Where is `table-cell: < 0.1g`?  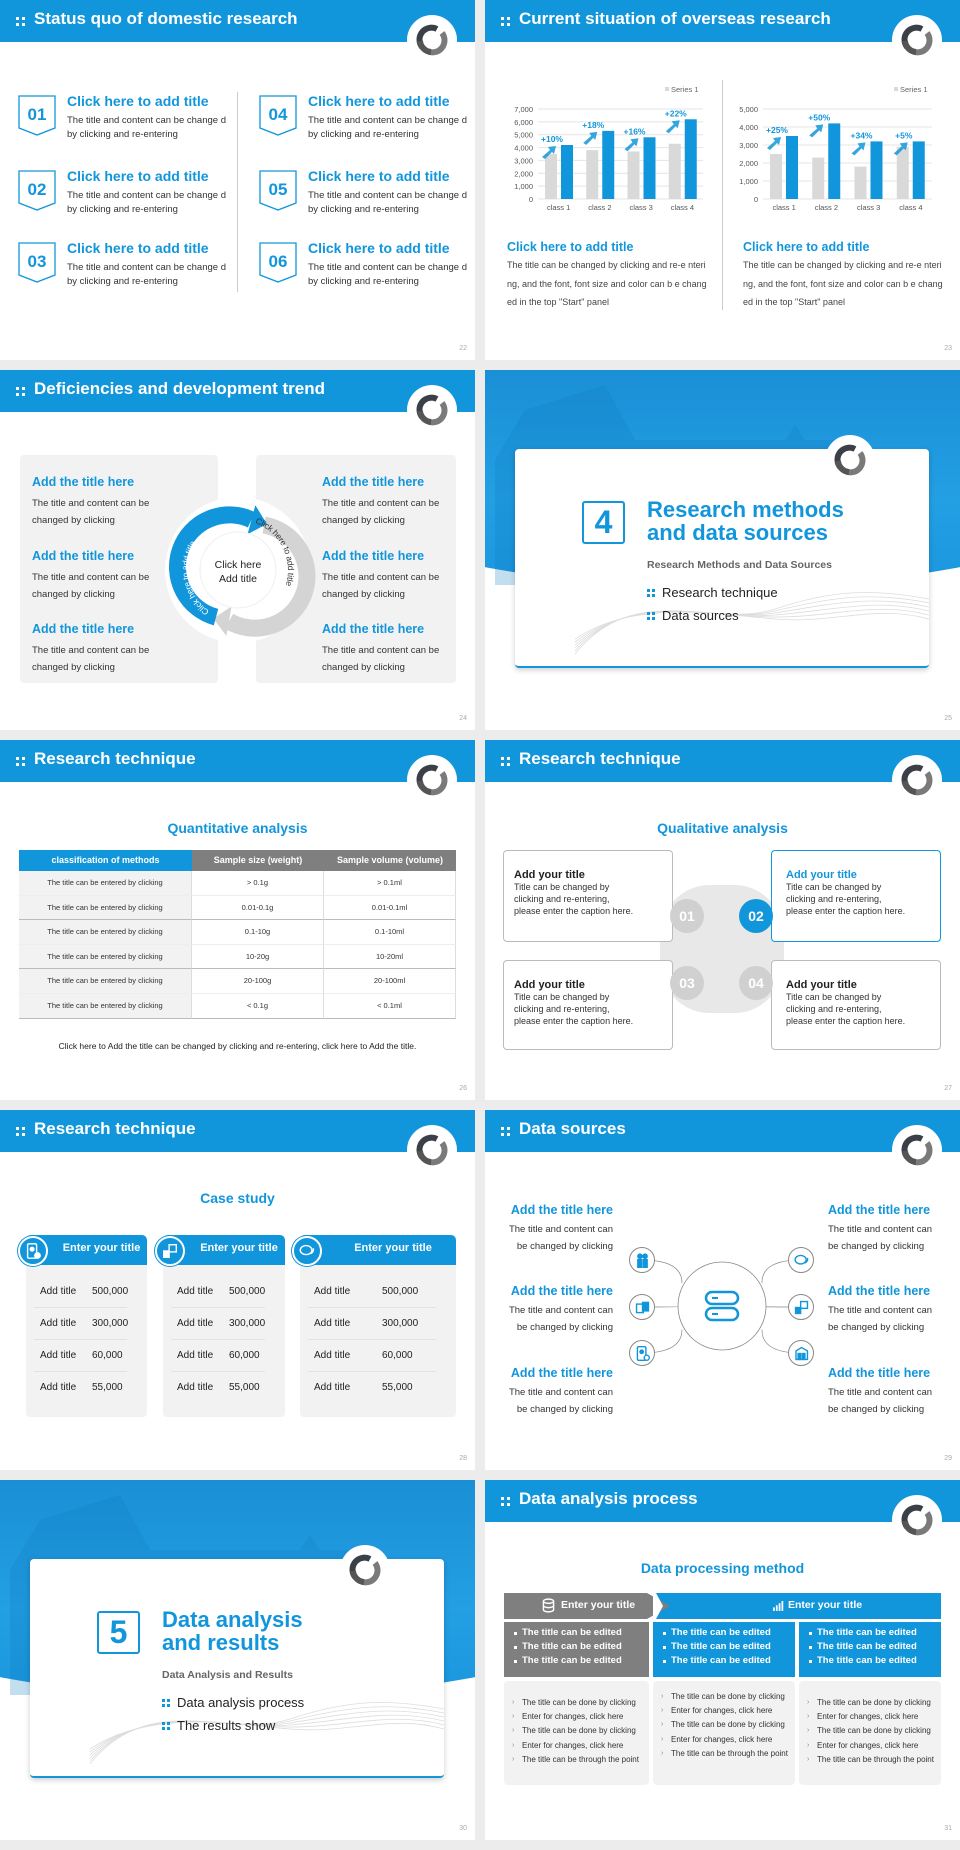
table-cell: < 0.1g is located at coordinates (258, 1006).